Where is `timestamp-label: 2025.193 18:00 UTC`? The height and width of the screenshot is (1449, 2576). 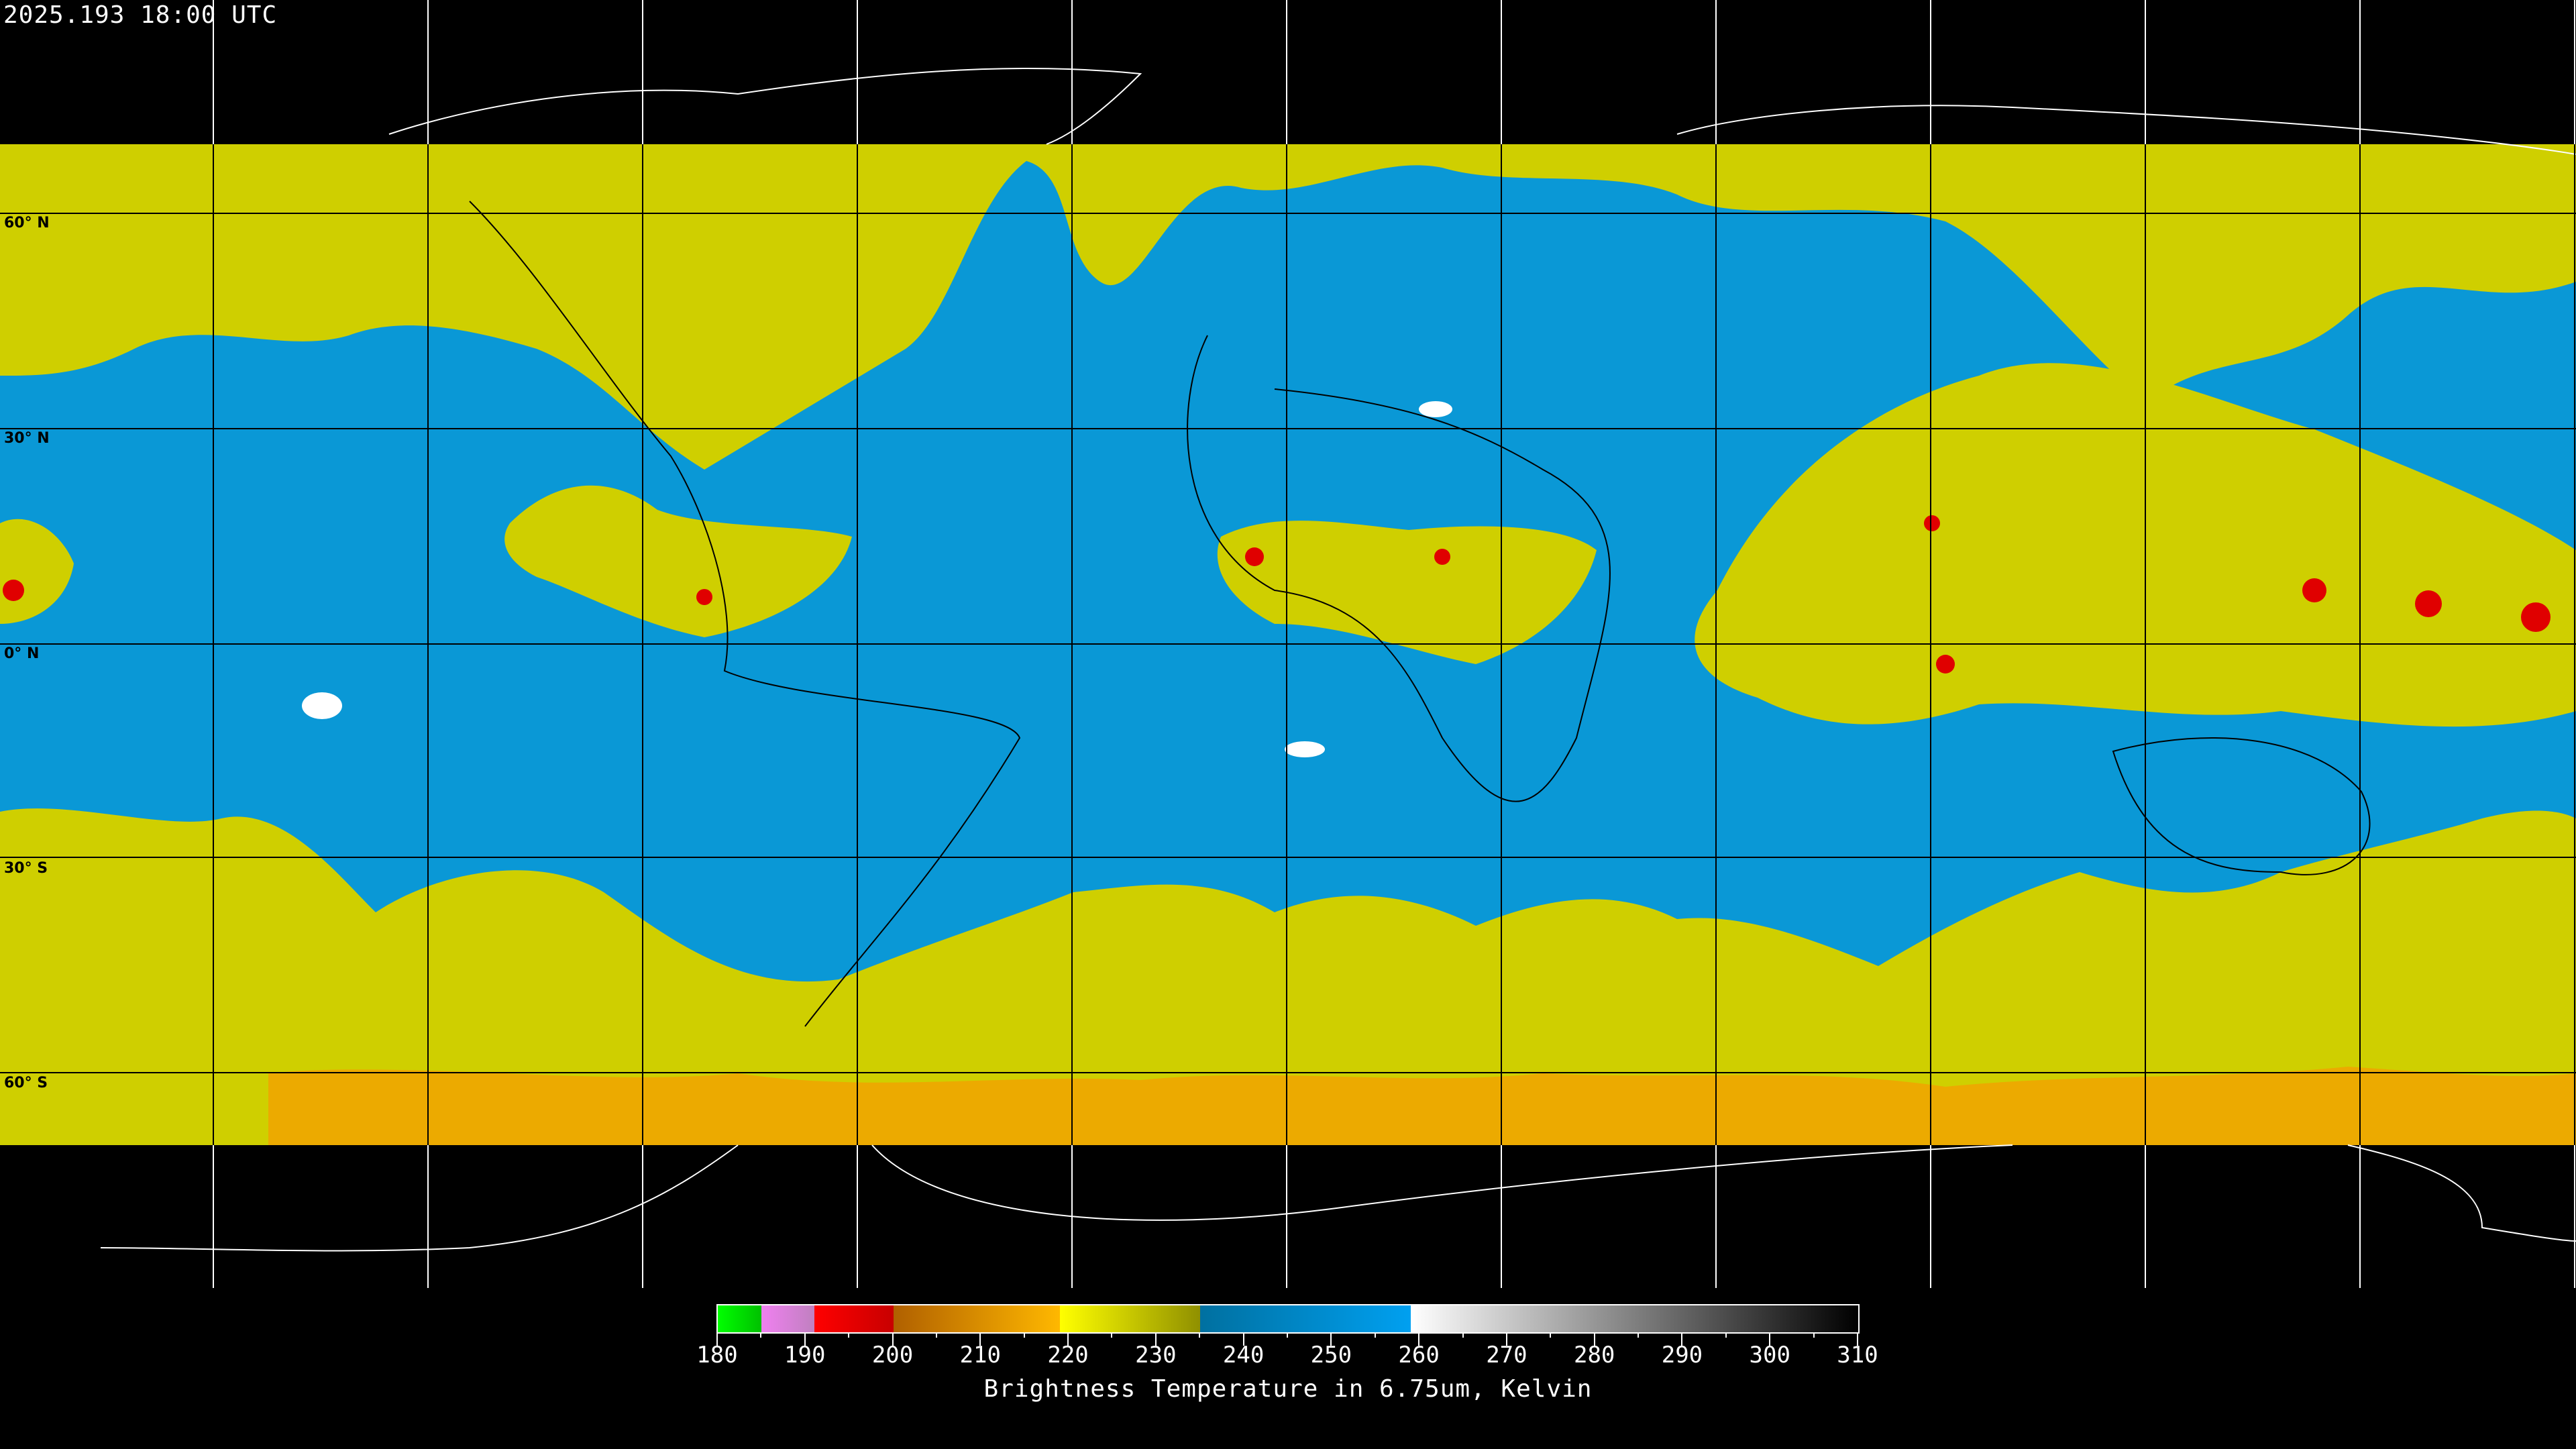 timestamp-label: 2025.193 18:00 UTC is located at coordinates (140, 15).